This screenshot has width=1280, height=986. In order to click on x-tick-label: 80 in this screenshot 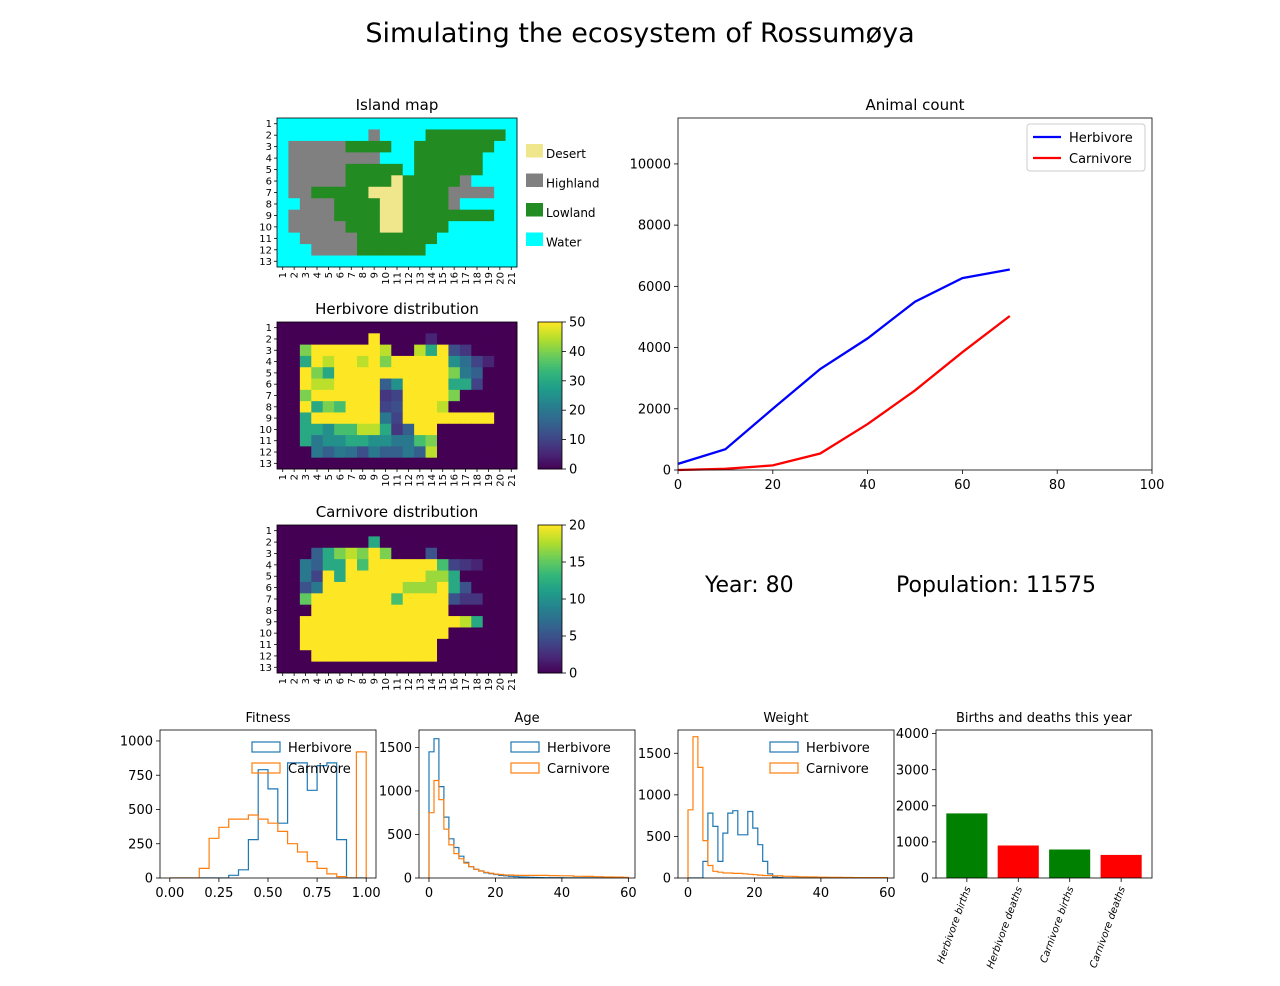, I will do `click(1057, 485)`.